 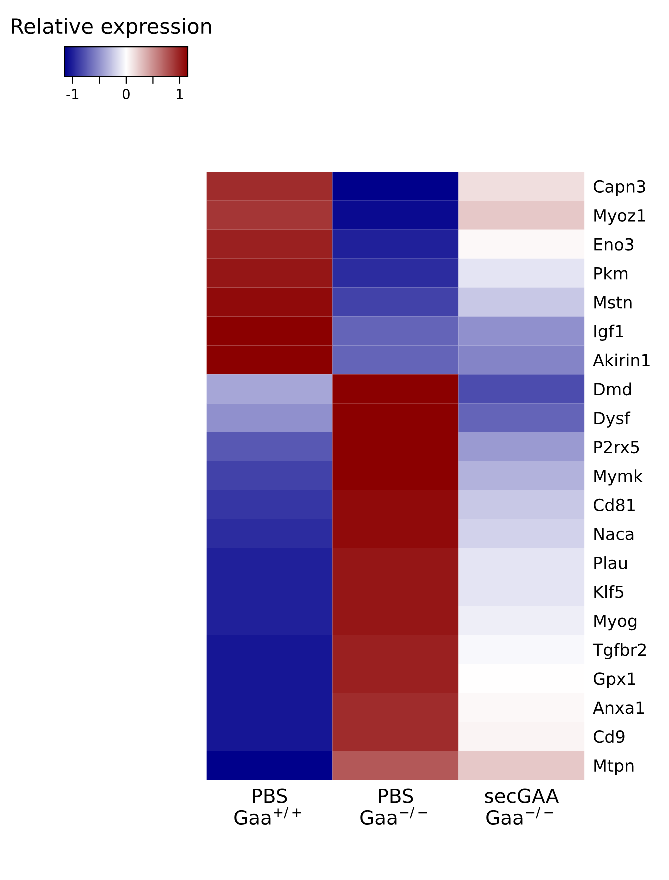 I want to click on y-tick-label: Pkm, so click(x=611, y=273).